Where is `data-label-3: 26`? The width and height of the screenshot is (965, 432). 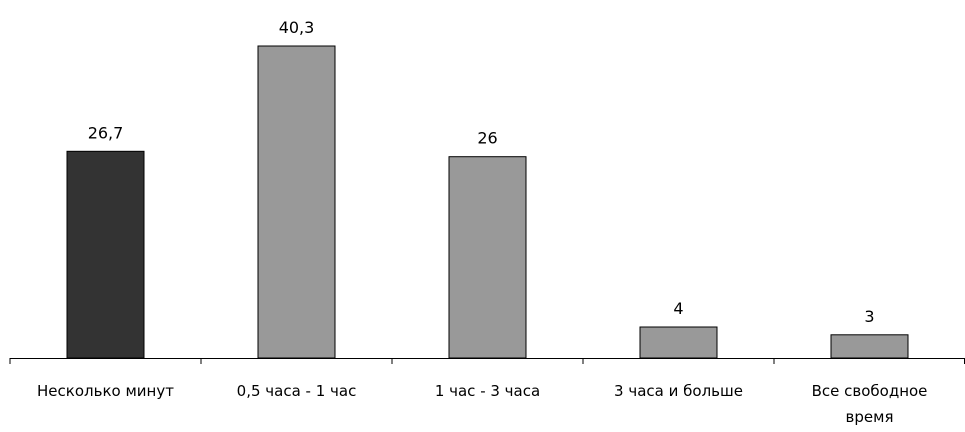 data-label-3: 26 is located at coordinates (487, 138).